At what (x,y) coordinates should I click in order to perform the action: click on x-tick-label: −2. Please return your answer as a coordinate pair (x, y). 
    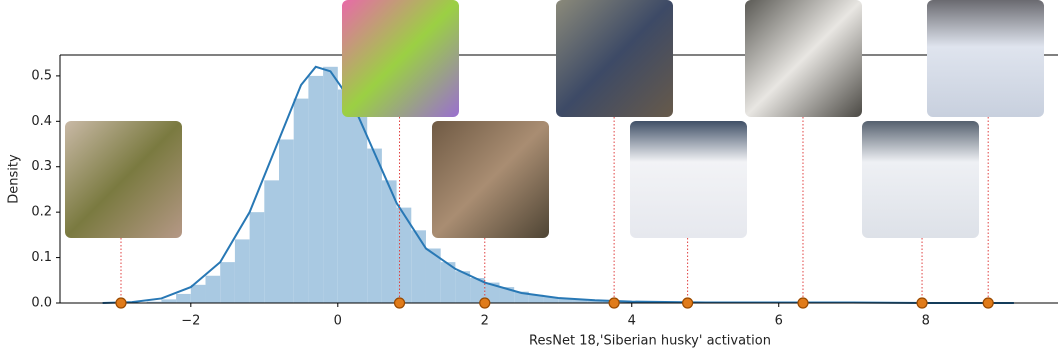
    Looking at the image, I should click on (190, 321).